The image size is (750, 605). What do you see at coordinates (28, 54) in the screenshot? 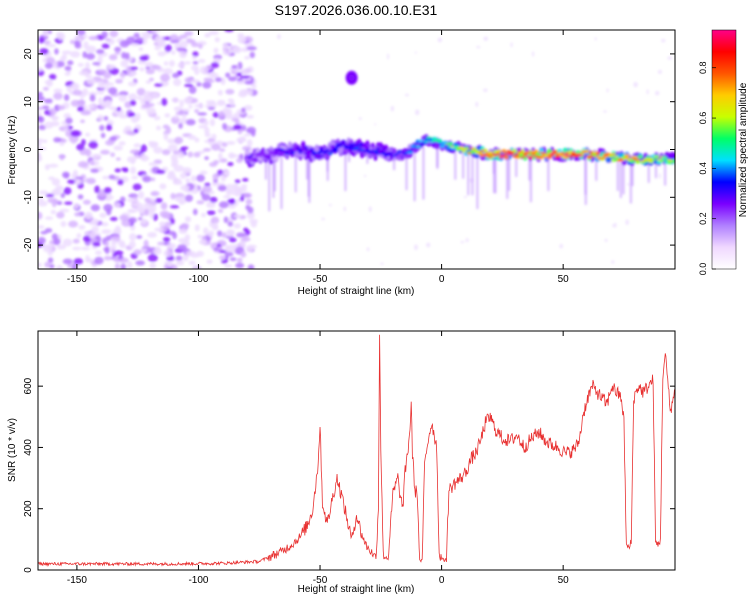
I see `spectrogram-ytick-label: 20` at bounding box center [28, 54].